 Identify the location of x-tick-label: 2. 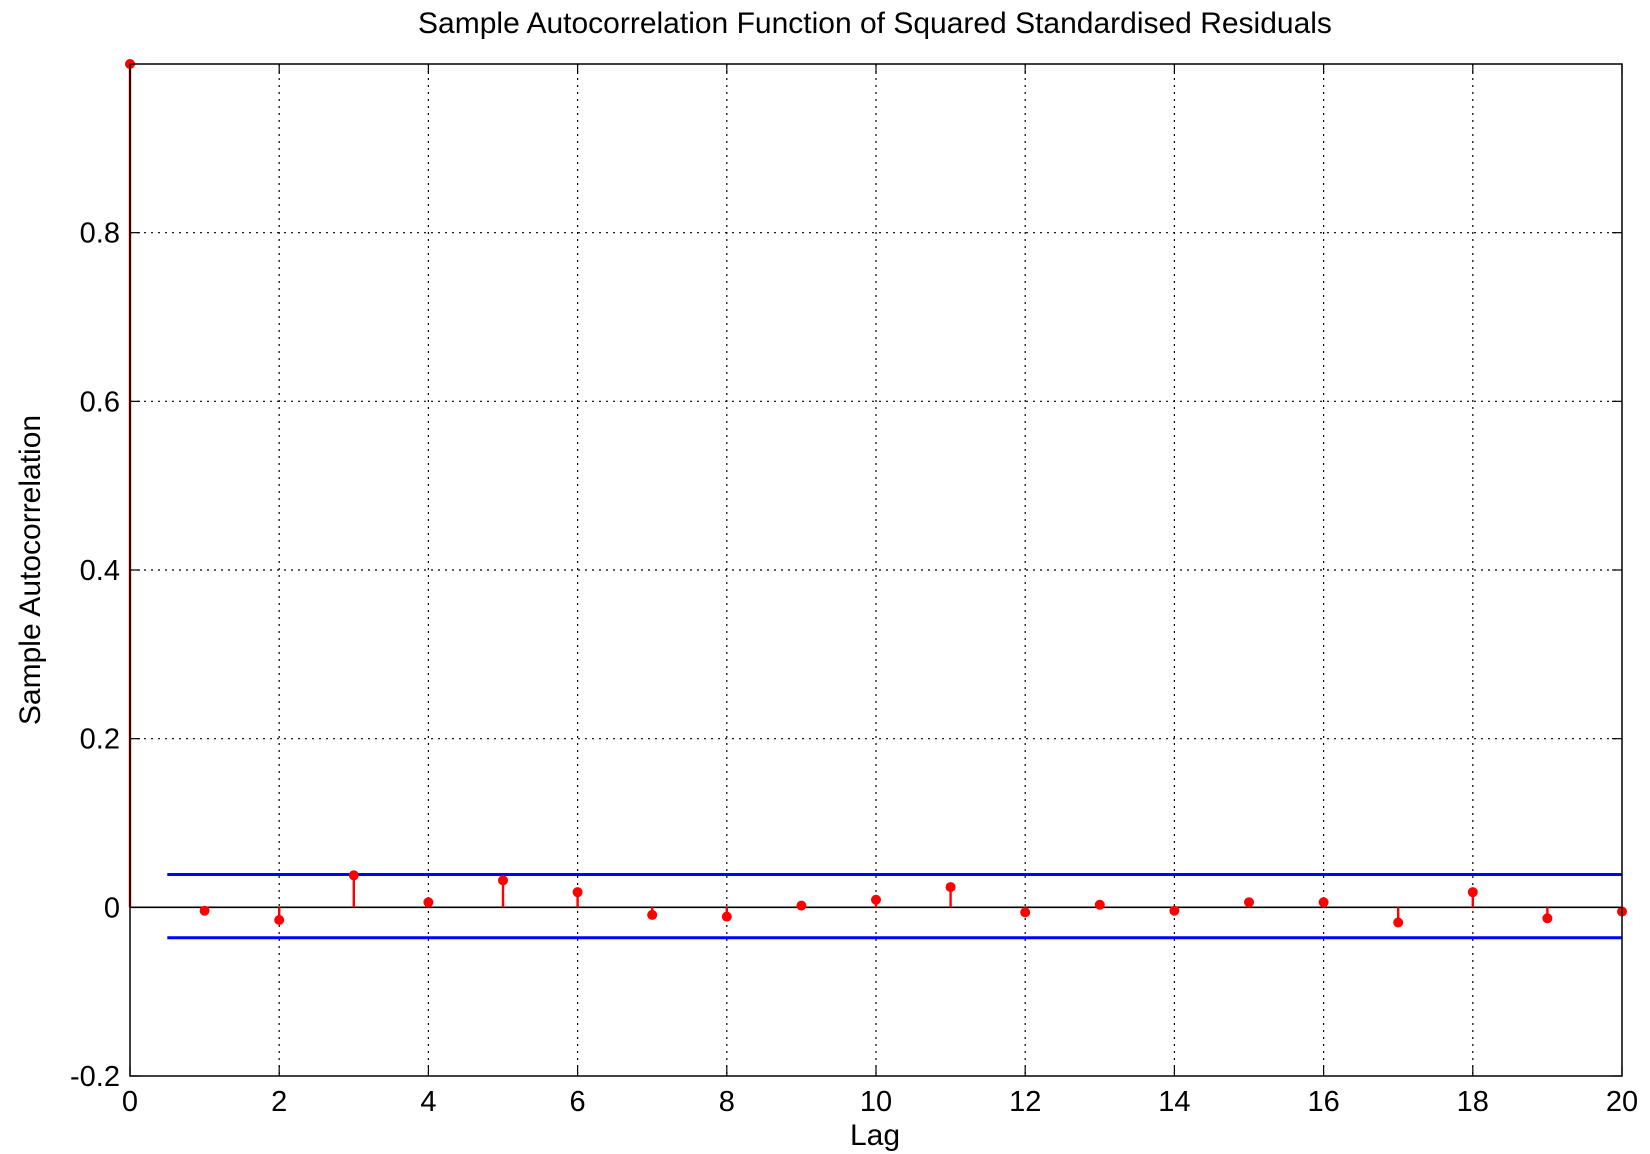
(279, 1102).